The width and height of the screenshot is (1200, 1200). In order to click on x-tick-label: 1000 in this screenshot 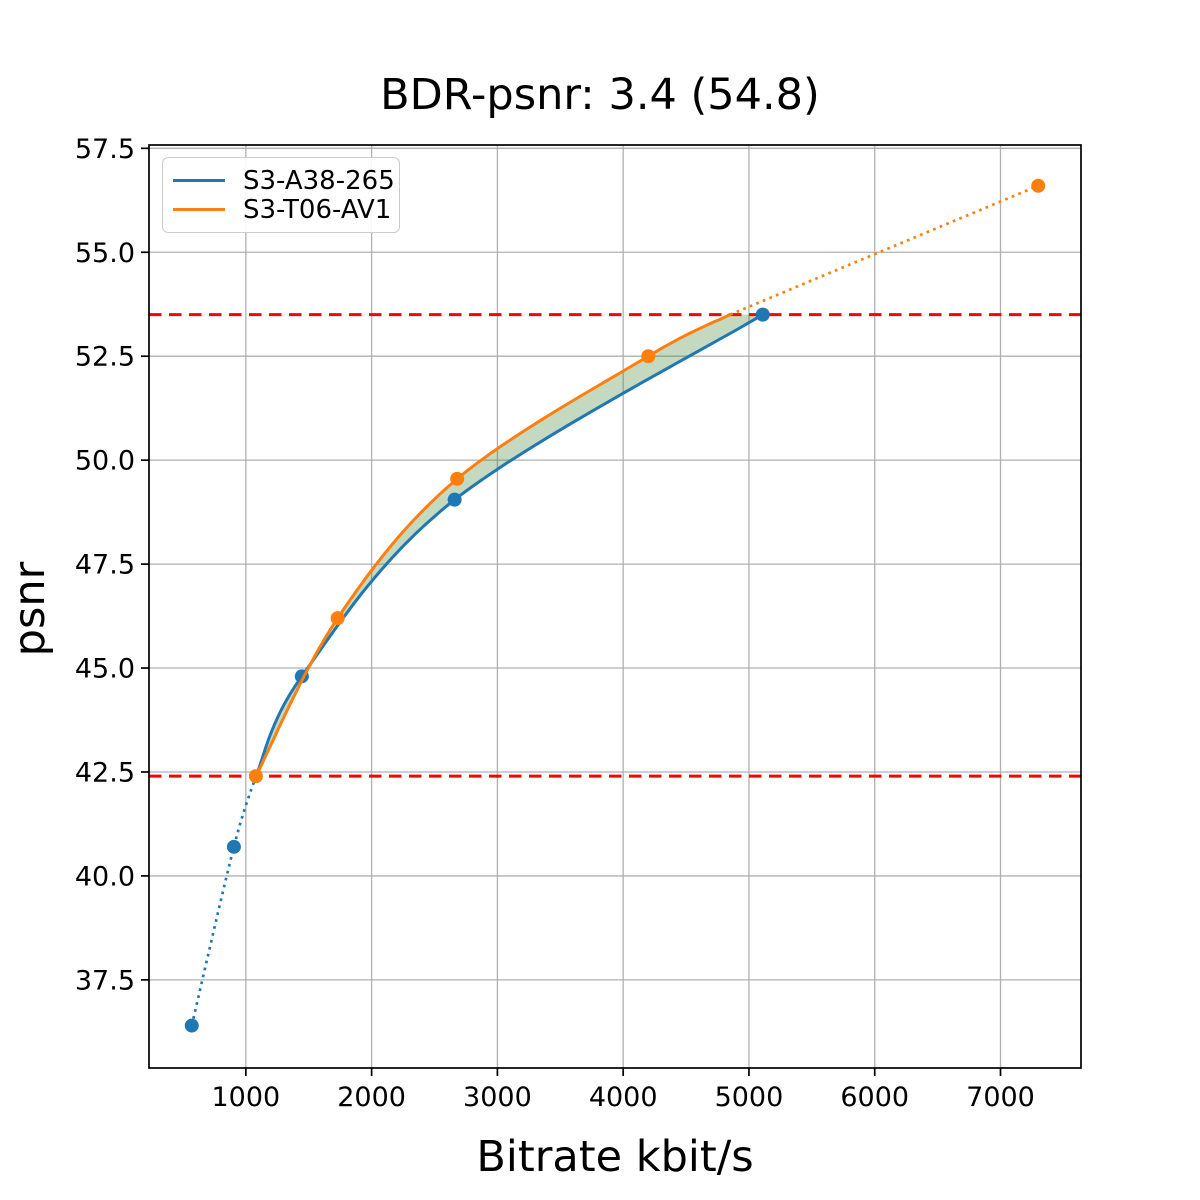, I will do `click(245, 1097)`.